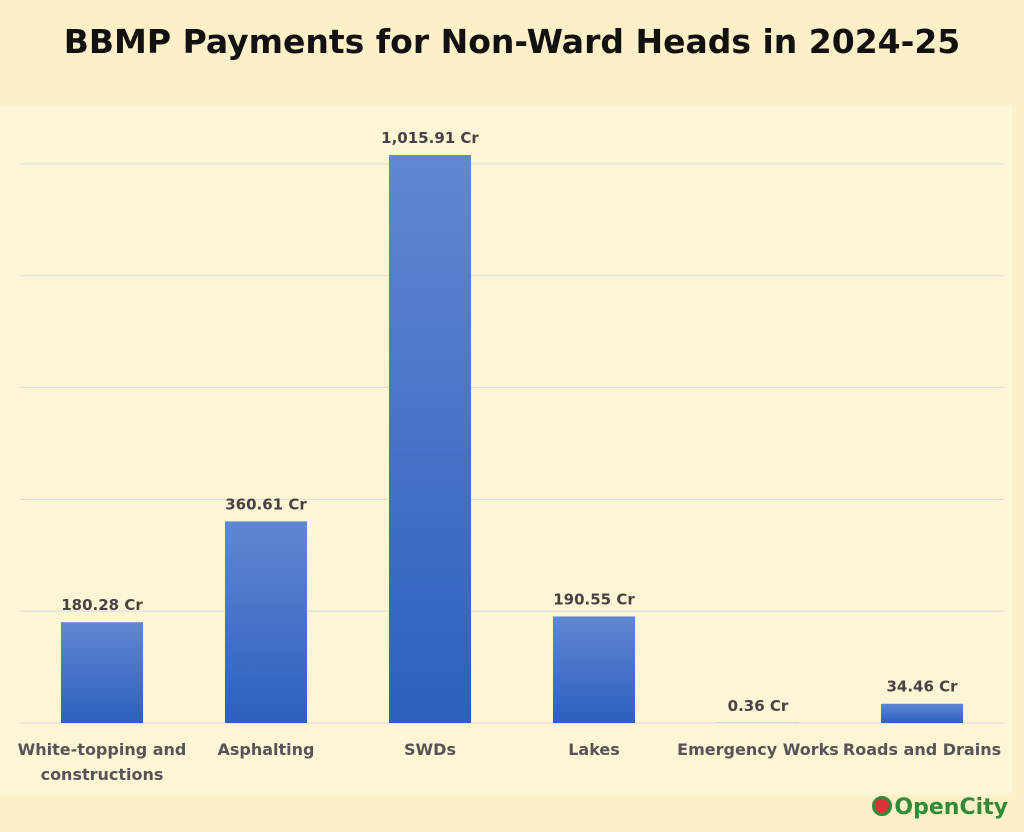 The height and width of the screenshot is (832, 1024). Describe the element at coordinates (594, 599) in the screenshot. I see `value-label: 190.55 Cr` at that location.